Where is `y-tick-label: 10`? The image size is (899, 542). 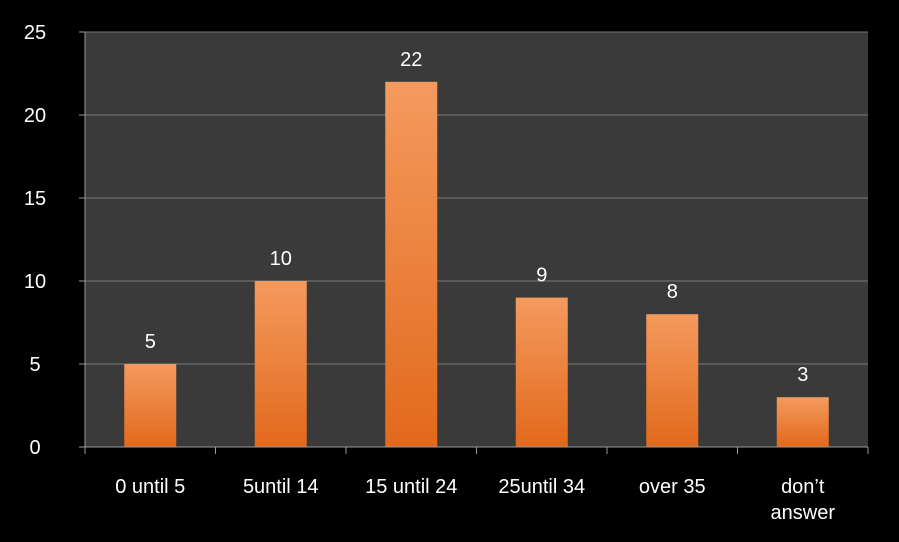 y-tick-label: 10 is located at coordinates (35, 282).